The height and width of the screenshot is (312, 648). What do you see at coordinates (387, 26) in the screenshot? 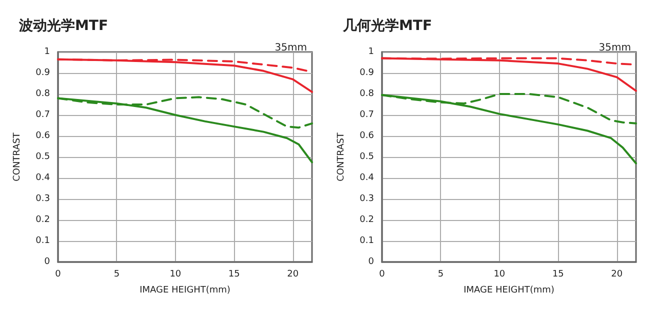
I see `chart-title: 几何光学MTF` at bounding box center [387, 26].